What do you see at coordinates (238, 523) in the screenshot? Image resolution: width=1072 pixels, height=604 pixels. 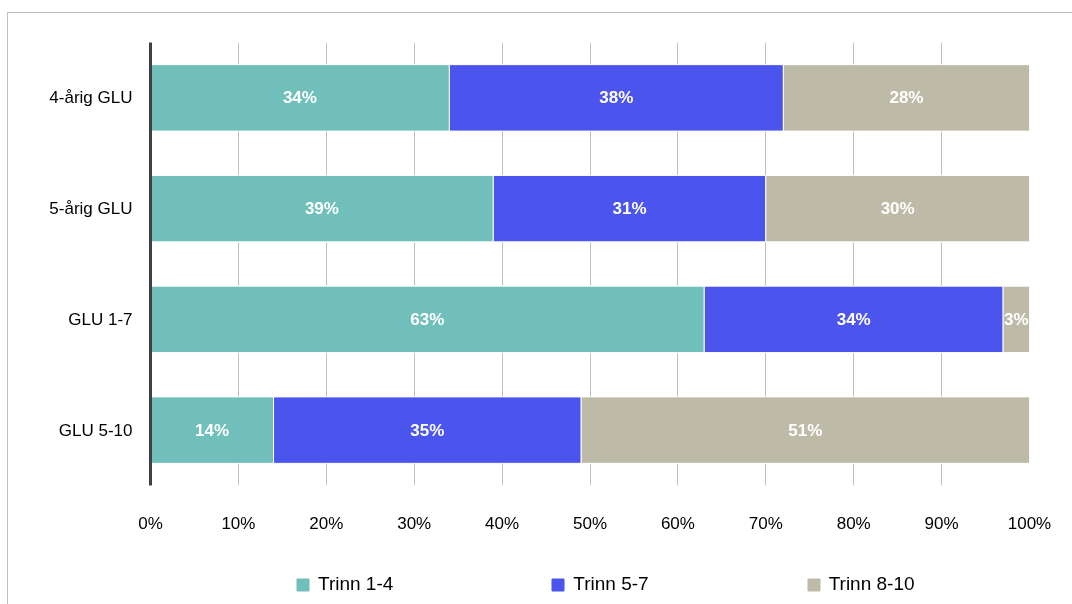 I see `x-tick-label: 10%` at bounding box center [238, 523].